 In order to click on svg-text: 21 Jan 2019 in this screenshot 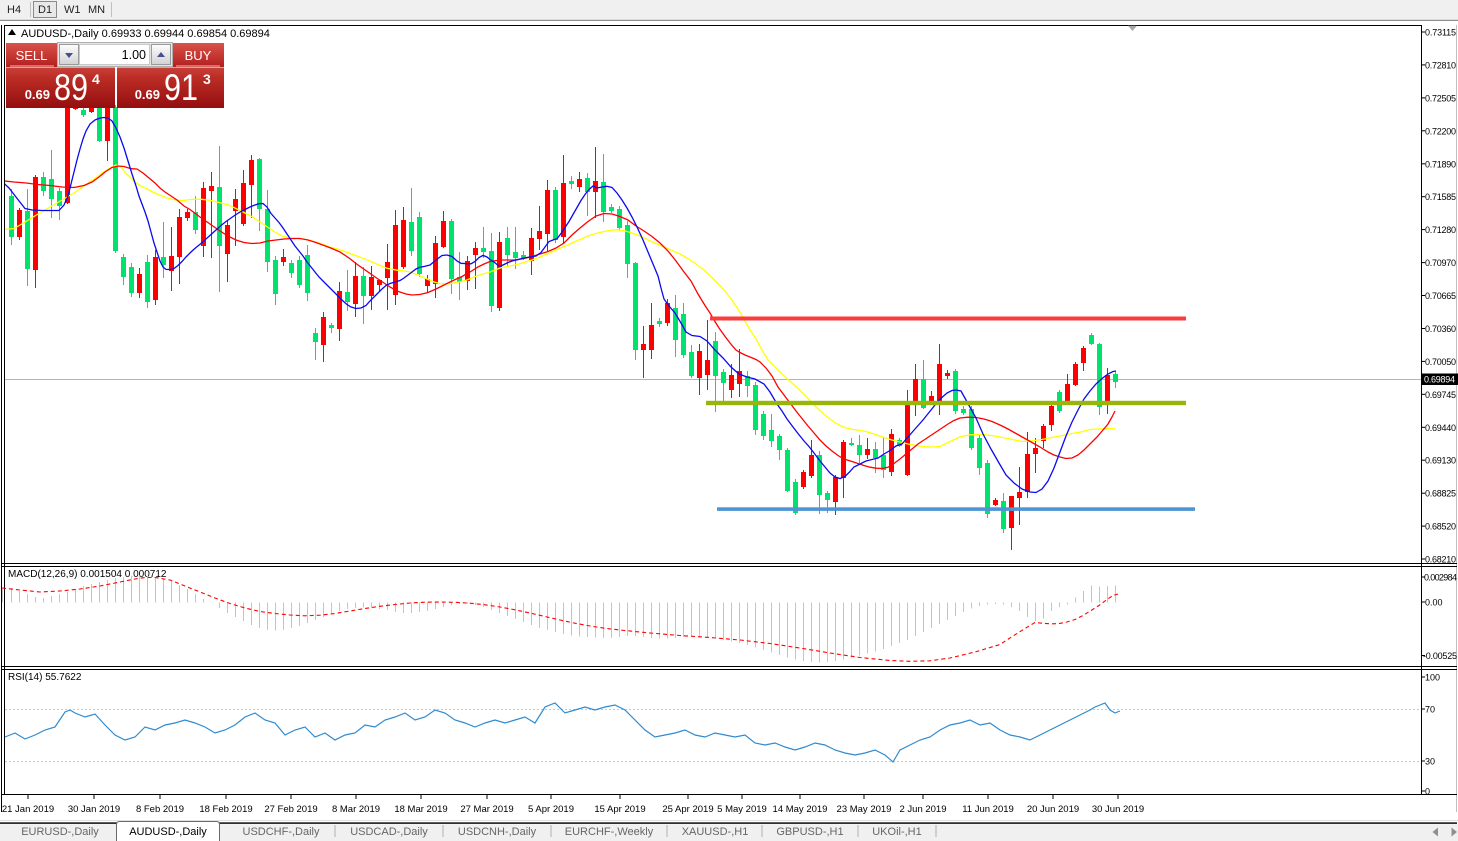, I will do `click(28, 809)`.